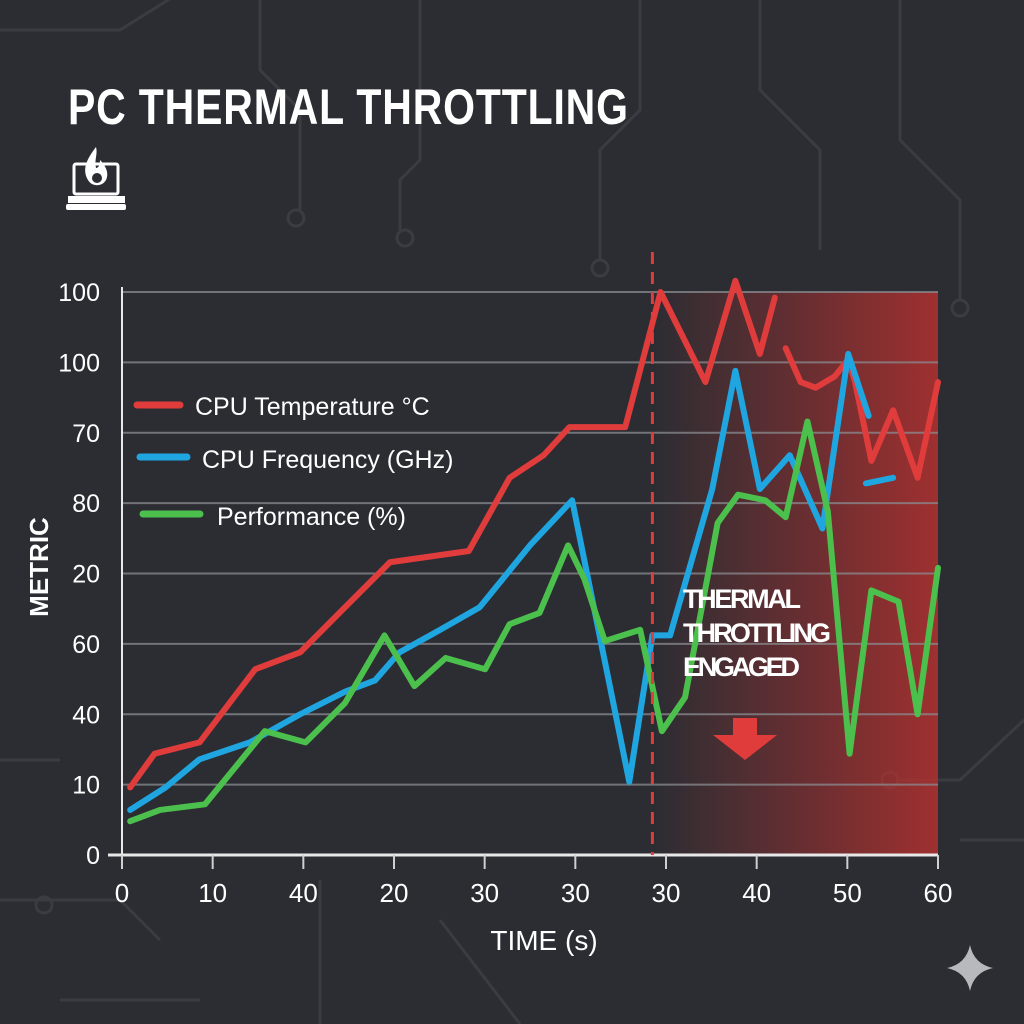 The height and width of the screenshot is (1024, 1024). Describe the element at coordinates (212, 893) in the screenshot. I see `x-tick-label: 10` at that location.